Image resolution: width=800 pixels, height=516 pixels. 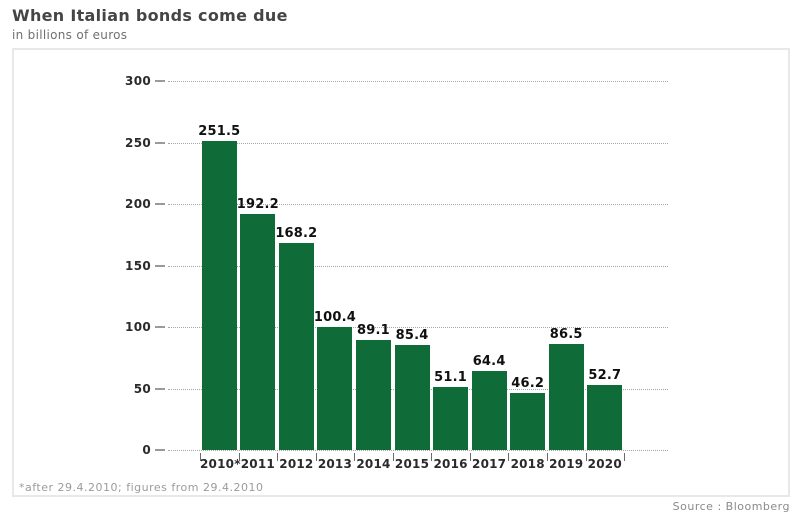 I want to click on x-axis-label: 2015, so click(x=412, y=464).